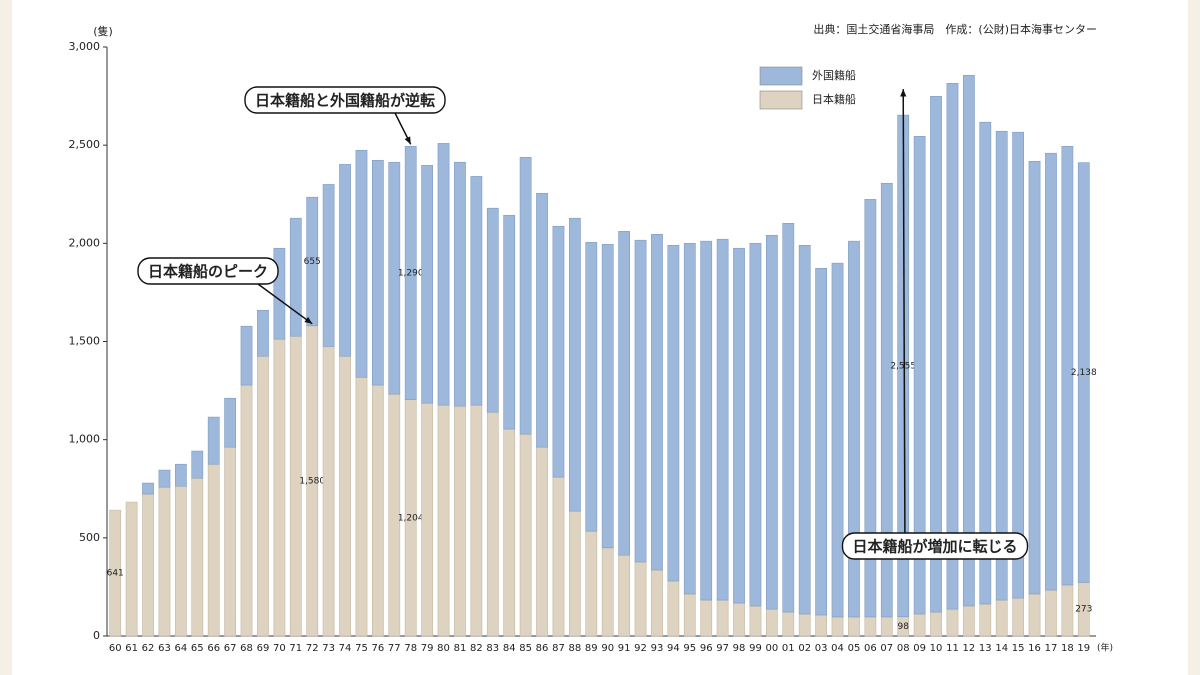  What do you see at coordinates (279, 648) in the screenshot?
I see `x-tick-label: 70` at bounding box center [279, 648].